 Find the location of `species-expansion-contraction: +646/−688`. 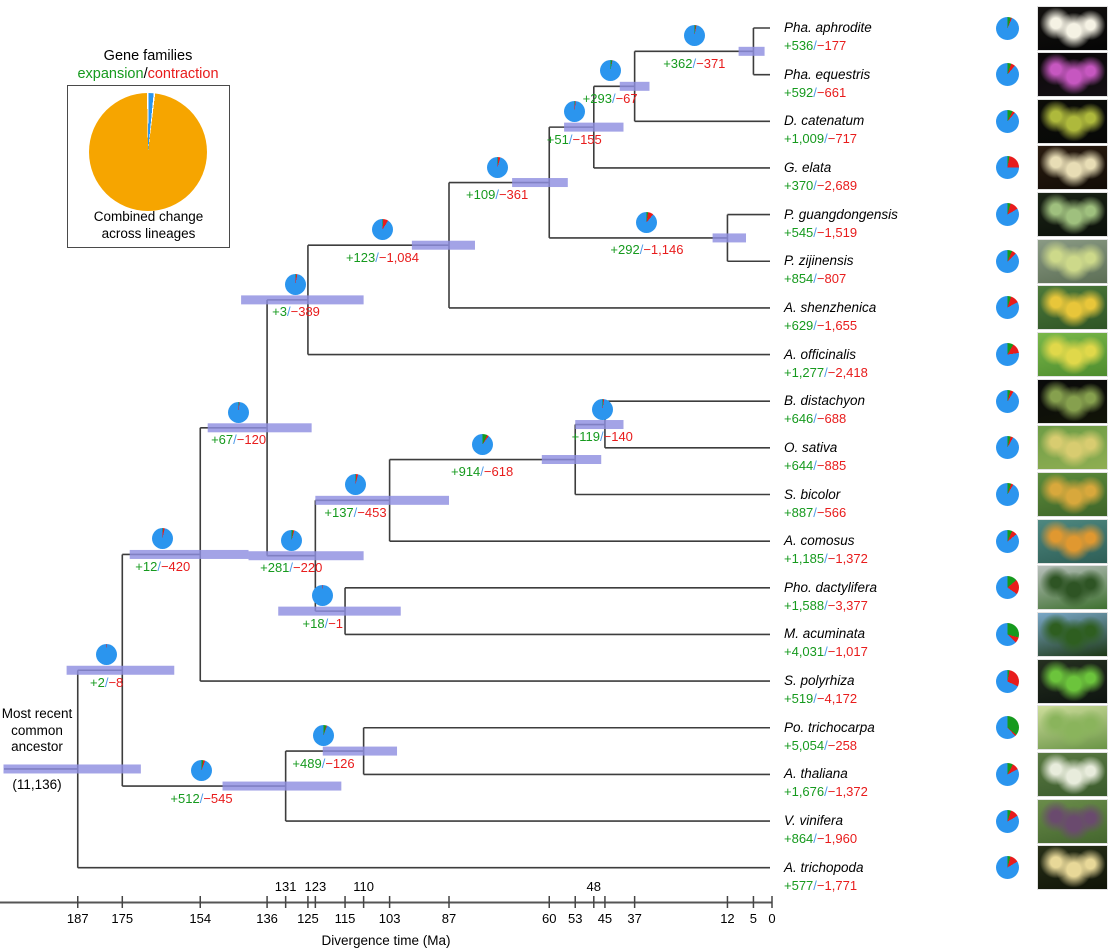

species-expansion-contraction: +646/−688 is located at coordinates (815, 419).